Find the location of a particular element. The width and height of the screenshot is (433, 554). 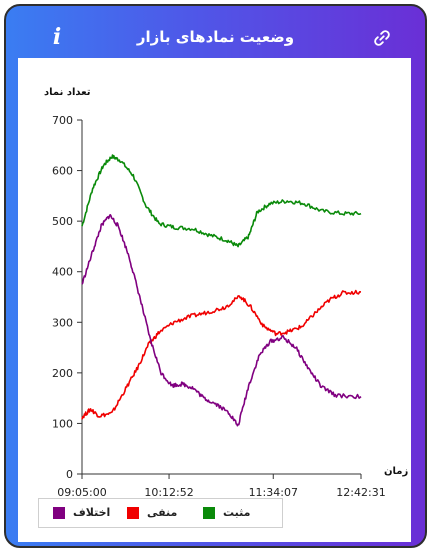

x-tick-label: 09:05:00 is located at coordinates (81, 492).